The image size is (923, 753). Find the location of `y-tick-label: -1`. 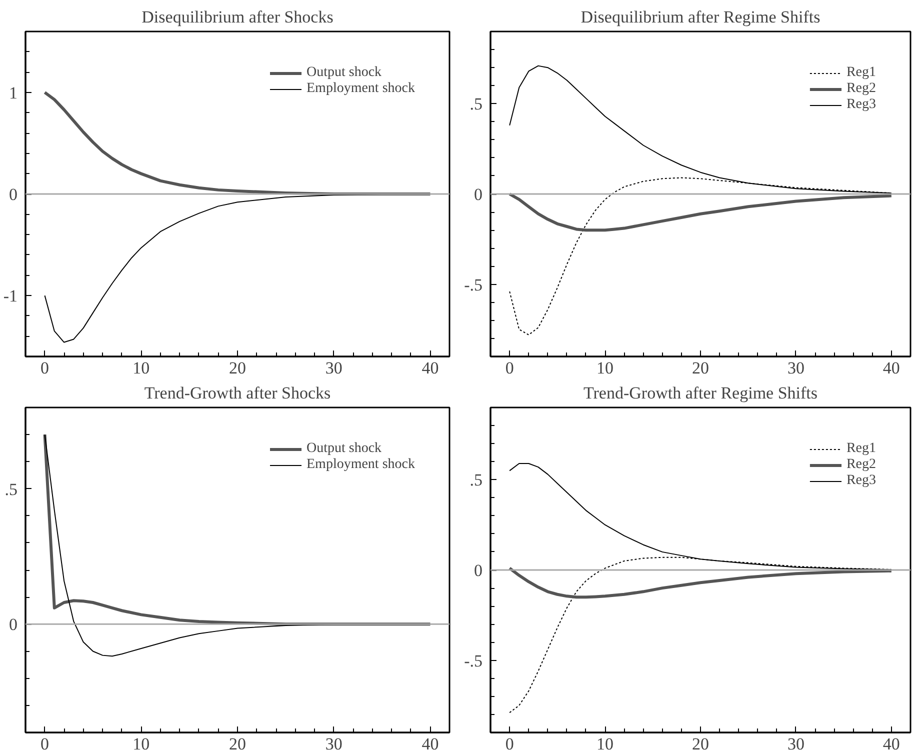

y-tick-label: -1 is located at coordinates (10, 296).